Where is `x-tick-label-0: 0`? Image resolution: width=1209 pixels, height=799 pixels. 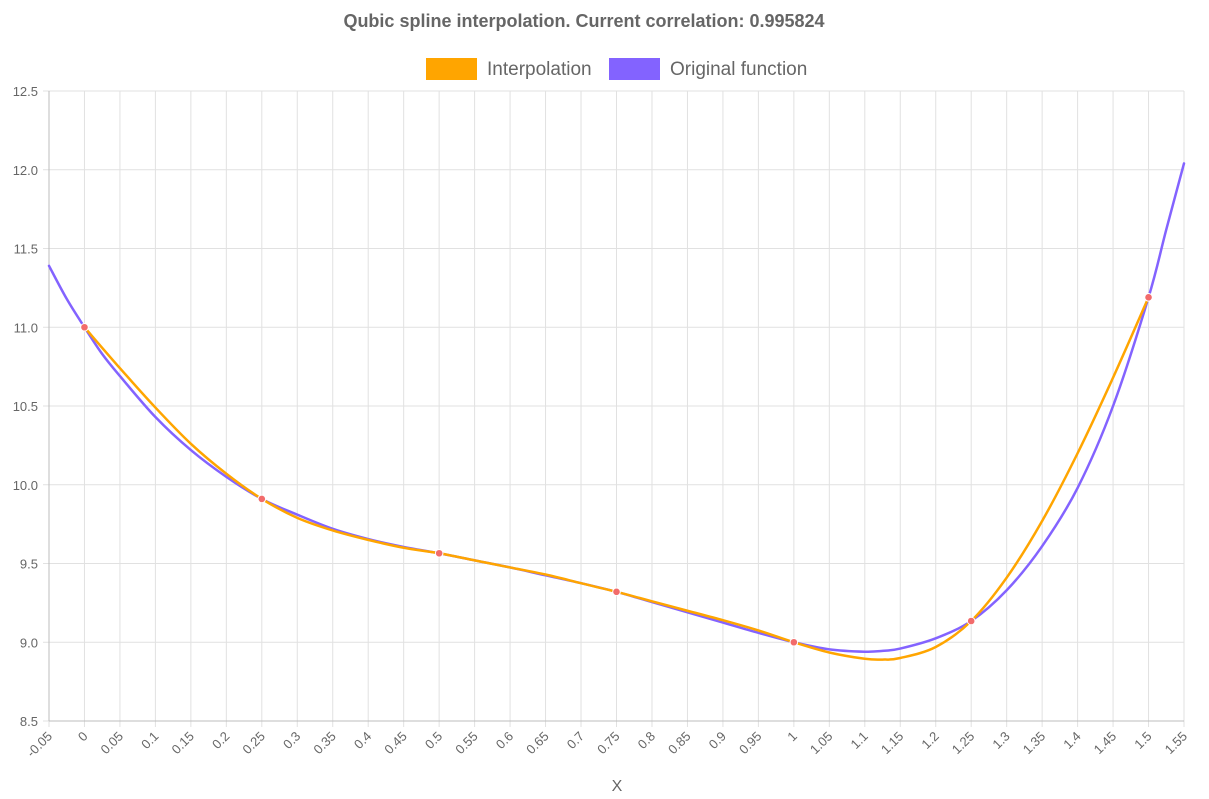
x-tick-label-0: 0 is located at coordinates (83, 737).